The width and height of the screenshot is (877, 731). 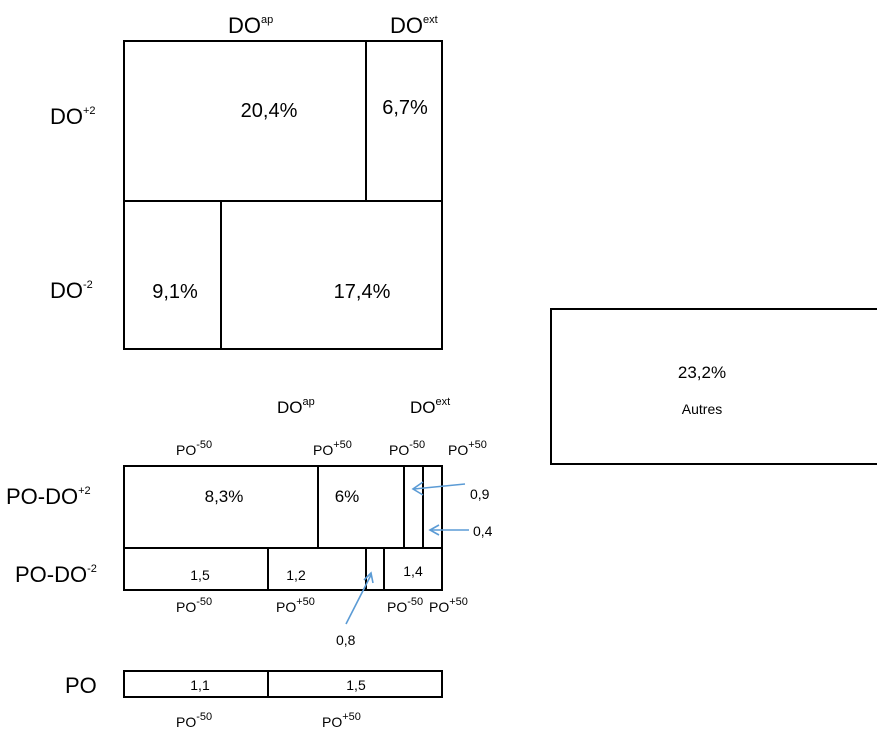 I want to click on po-bottom-label-3: PO-50, so click(x=405, y=605).